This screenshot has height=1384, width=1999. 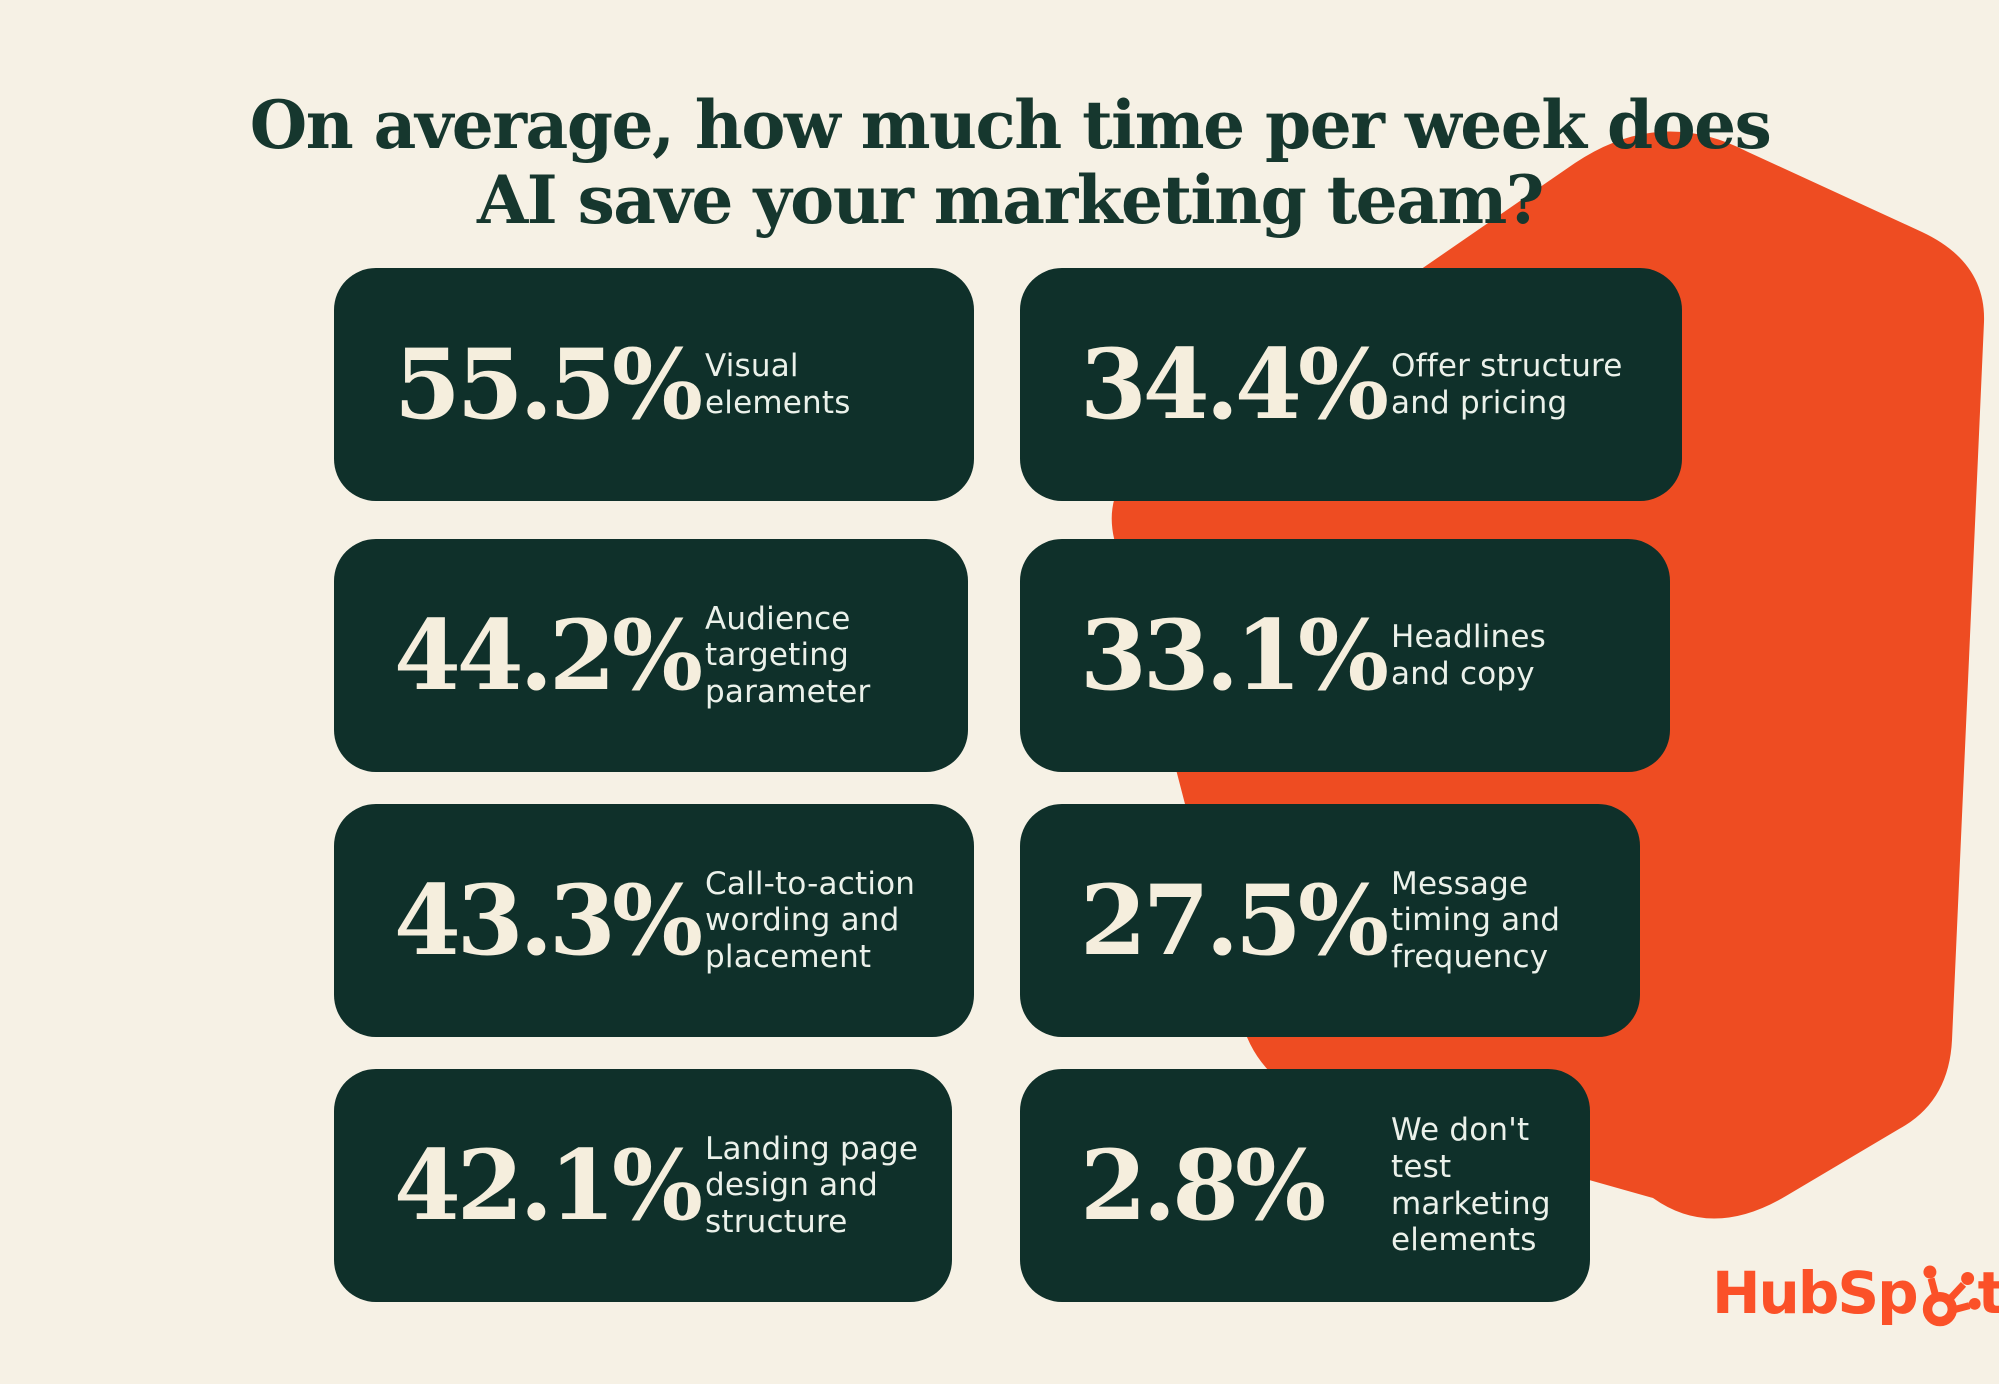 What do you see at coordinates (548, 1185) in the screenshot?
I see `stat-value: 42.1%` at bounding box center [548, 1185].